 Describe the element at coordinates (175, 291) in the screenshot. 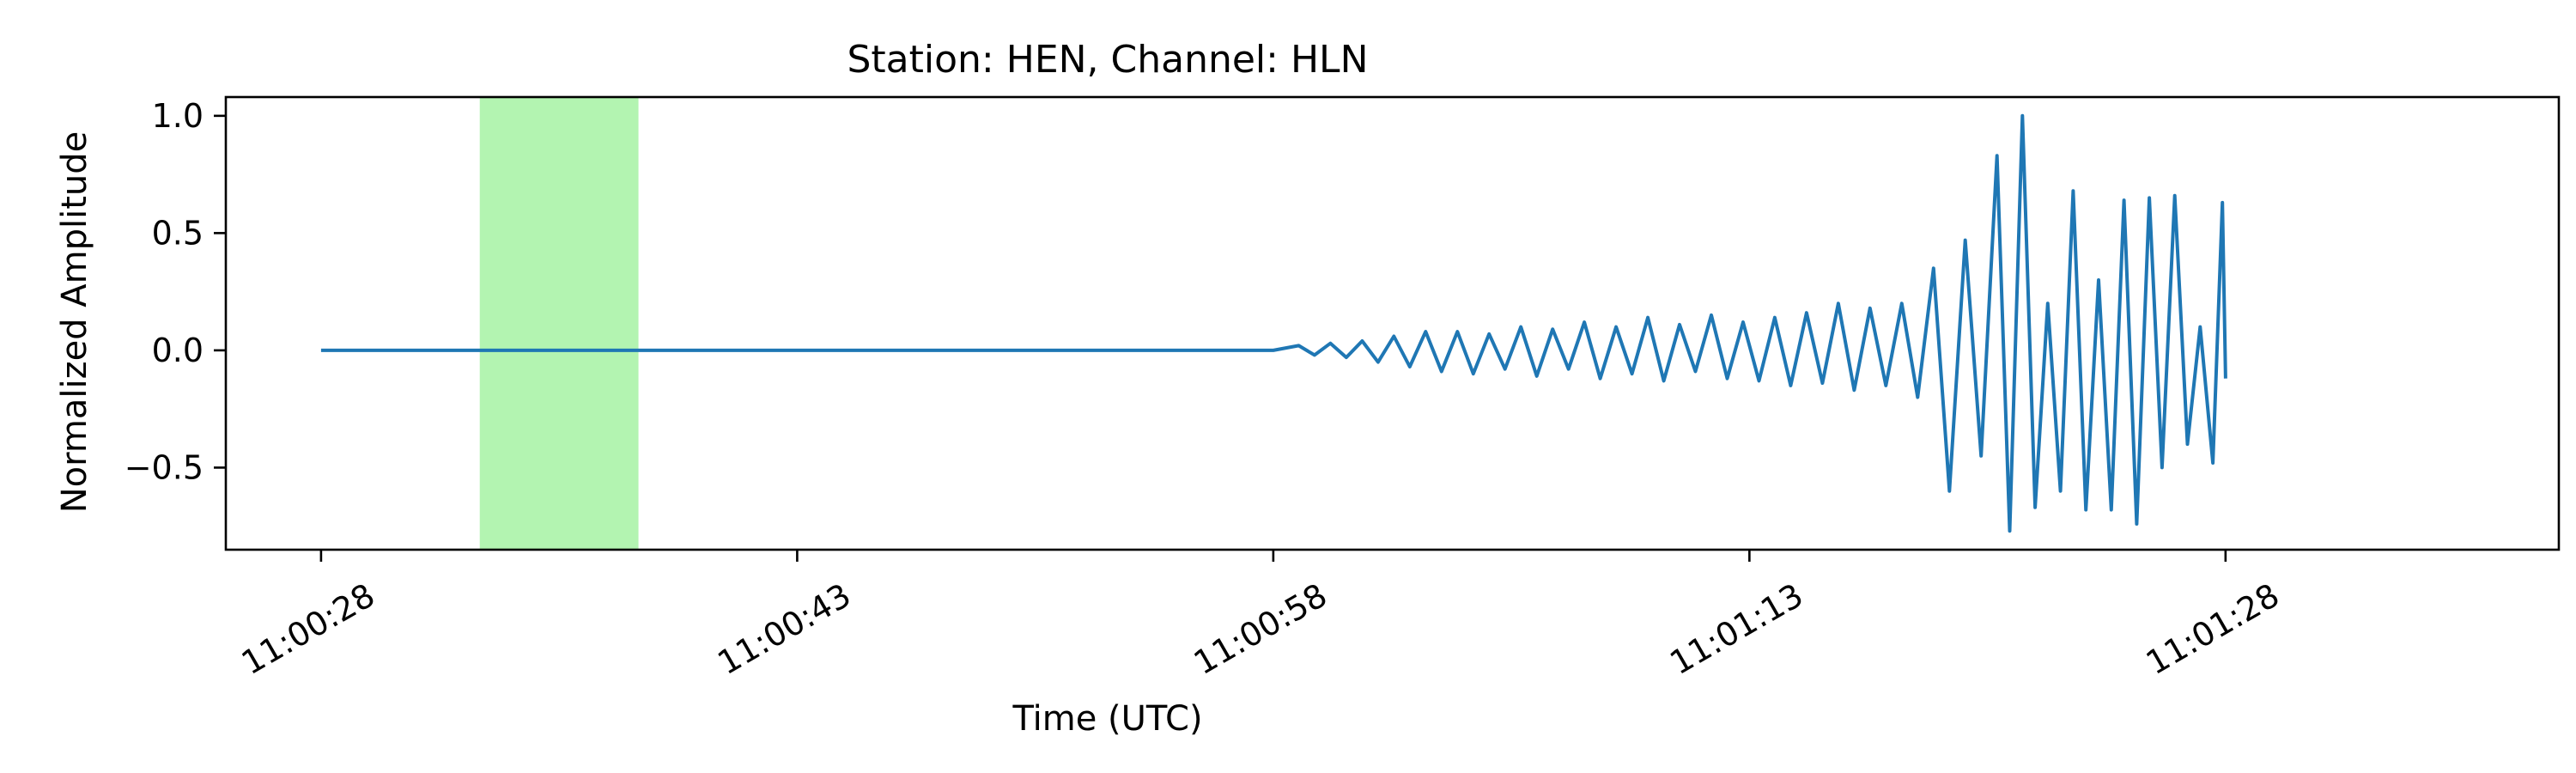

I see `y-axis: 1.0 0.5 0.0 −0.5` at that location.